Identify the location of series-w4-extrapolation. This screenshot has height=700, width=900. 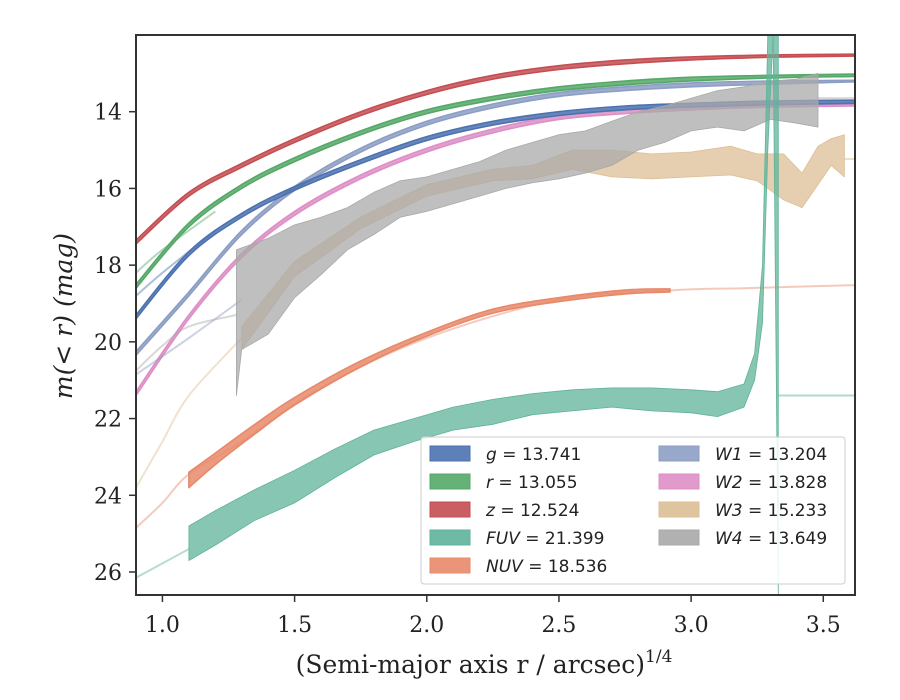
(186, 343).